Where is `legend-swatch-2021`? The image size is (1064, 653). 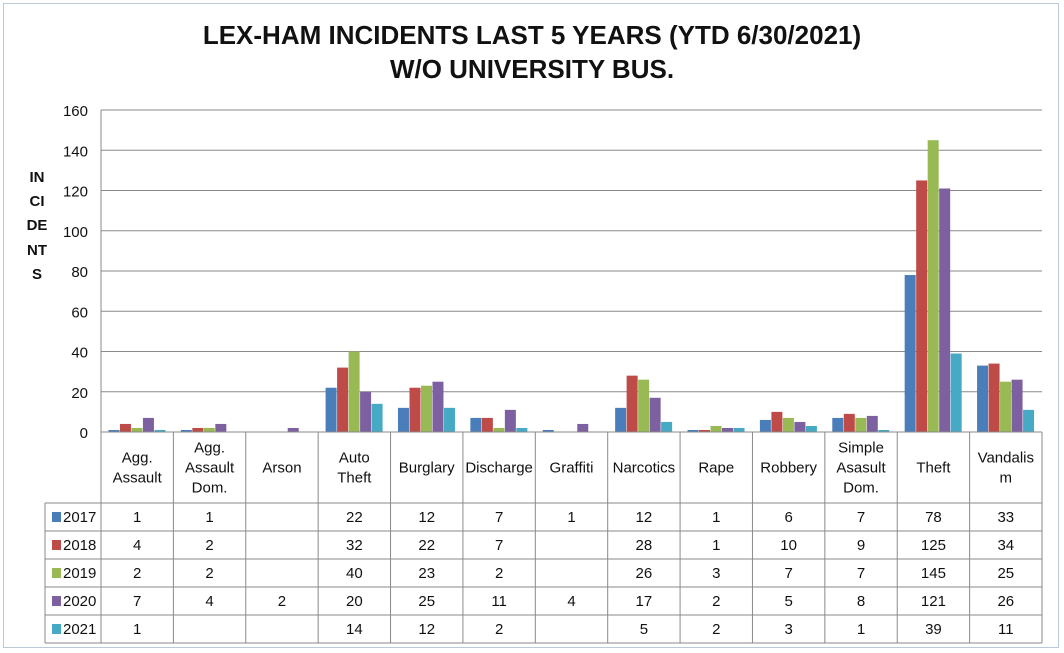
legend-swatch-2021 is located at coordinates (56, 629).